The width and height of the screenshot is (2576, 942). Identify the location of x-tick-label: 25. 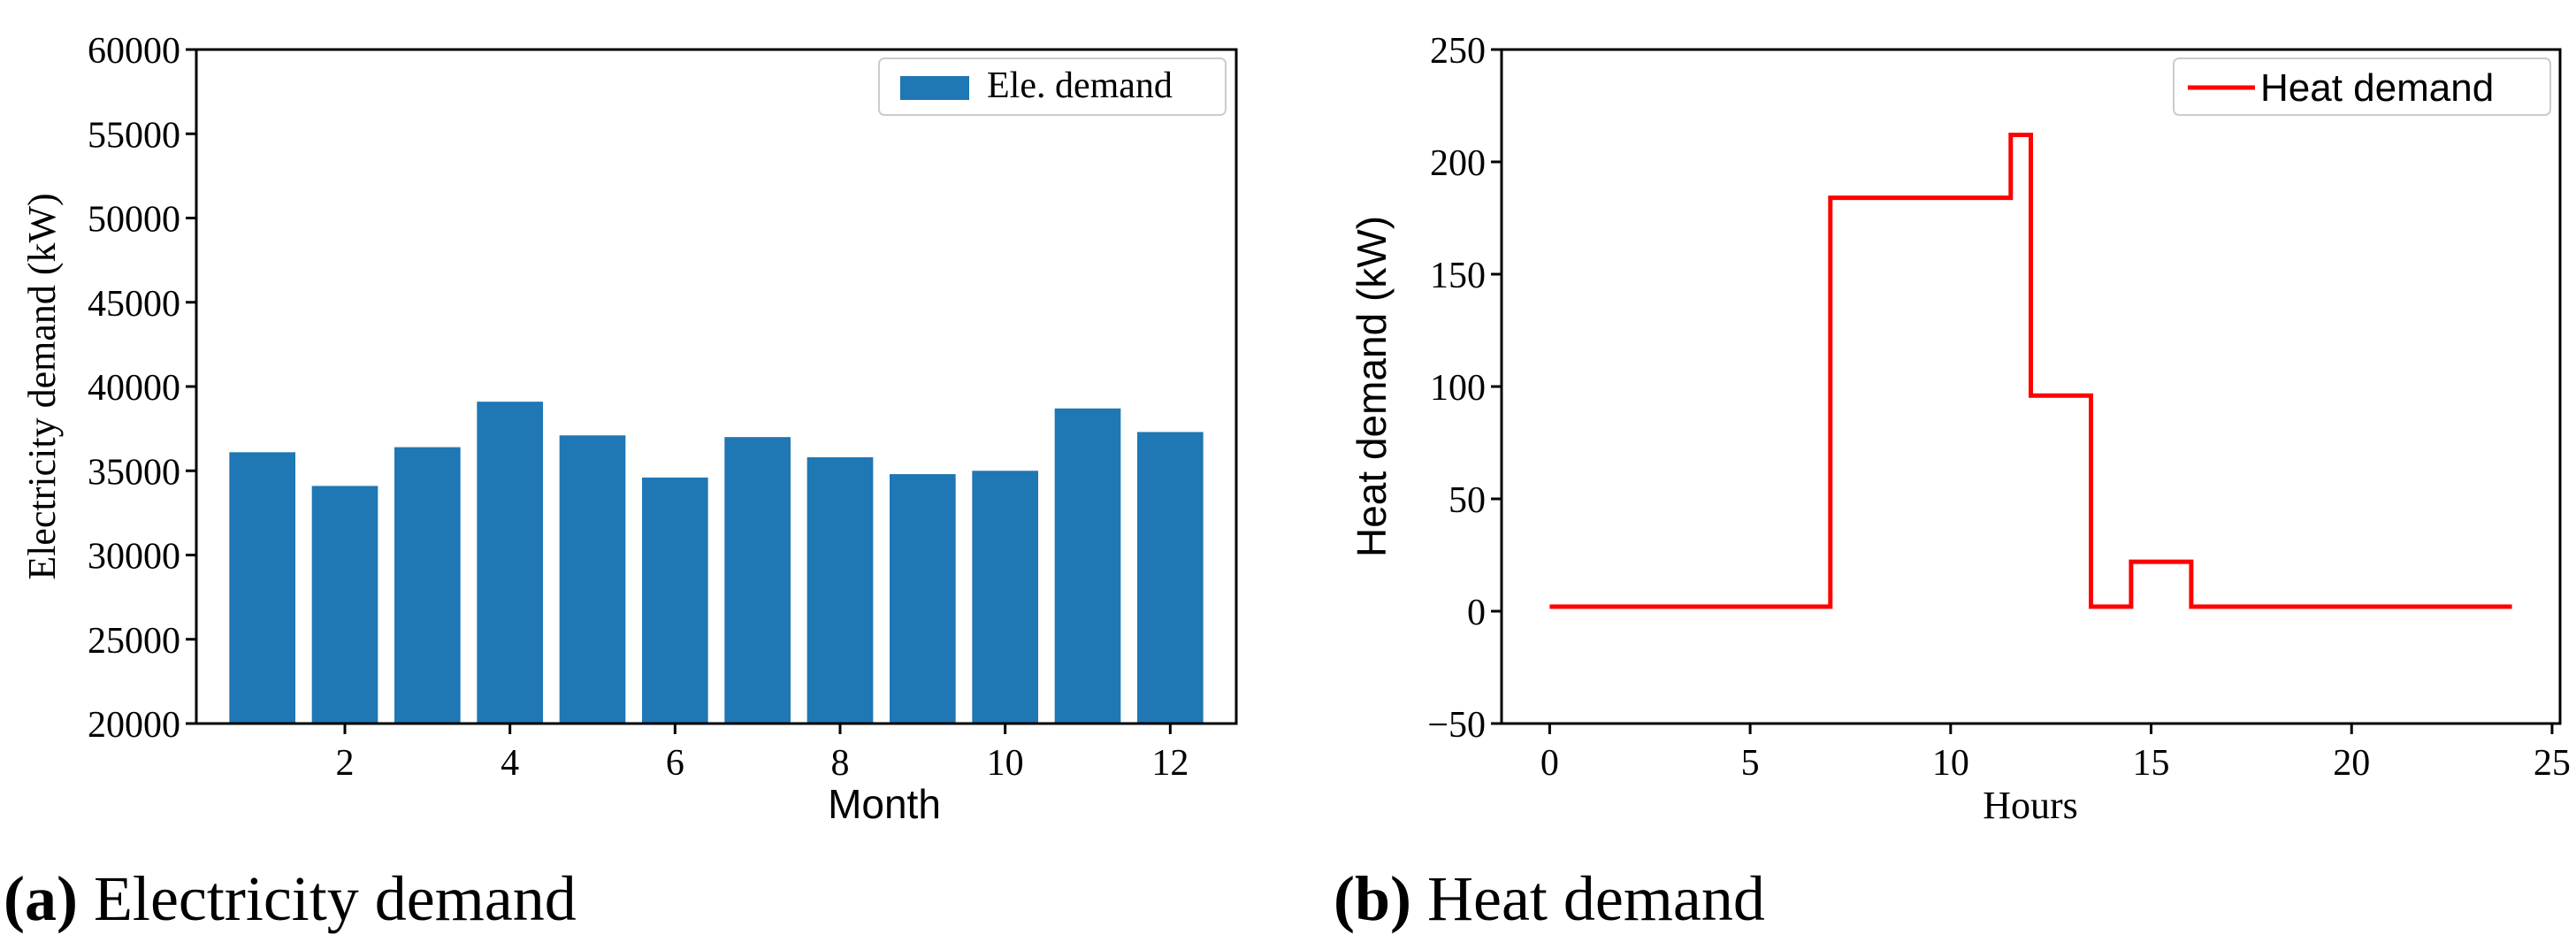
(2552, 764).